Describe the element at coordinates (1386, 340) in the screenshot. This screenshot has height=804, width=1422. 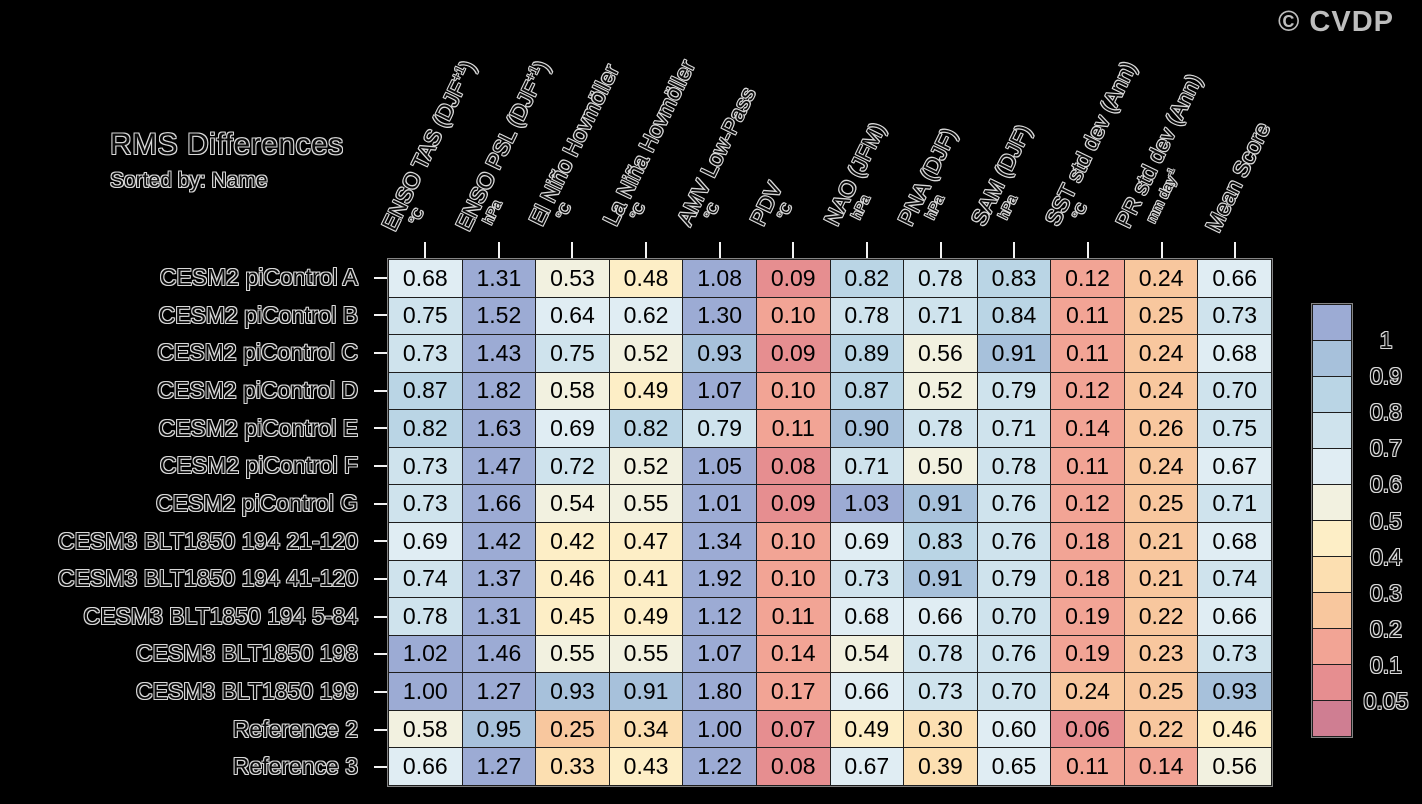
I see `colorbar-tick-label: 1` at that location.